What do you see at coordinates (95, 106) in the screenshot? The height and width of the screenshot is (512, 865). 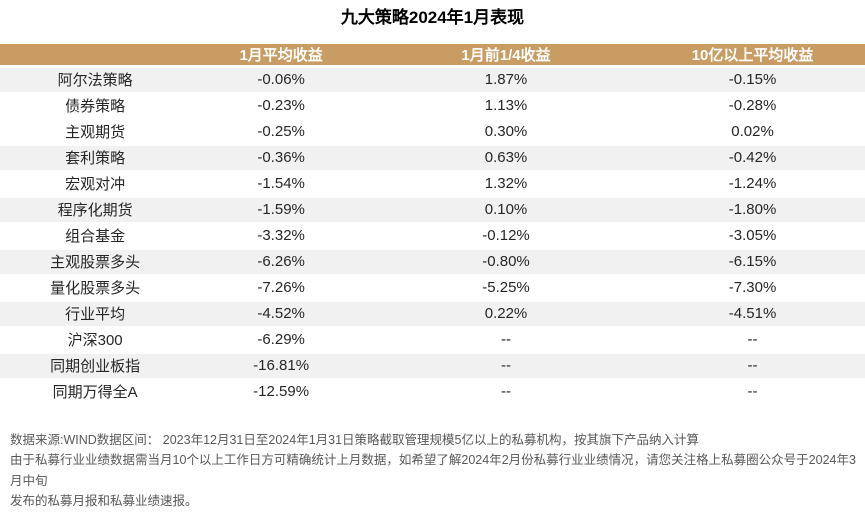 I see `strategy-name-cell: 债券策略` at bounding box center [95, 106].